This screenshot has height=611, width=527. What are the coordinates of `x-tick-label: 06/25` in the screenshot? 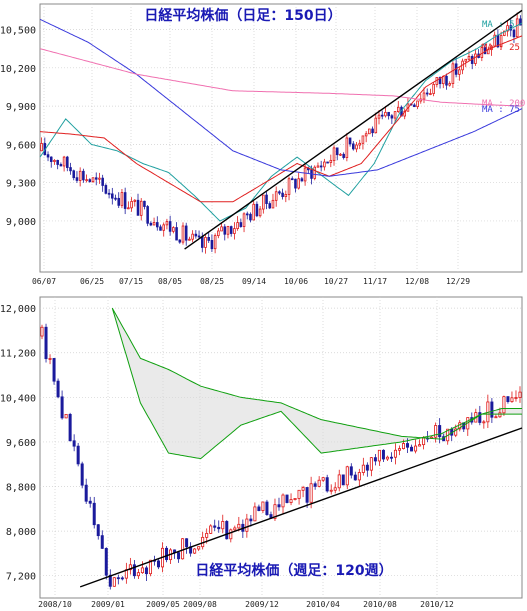 It's located at (92, 281).